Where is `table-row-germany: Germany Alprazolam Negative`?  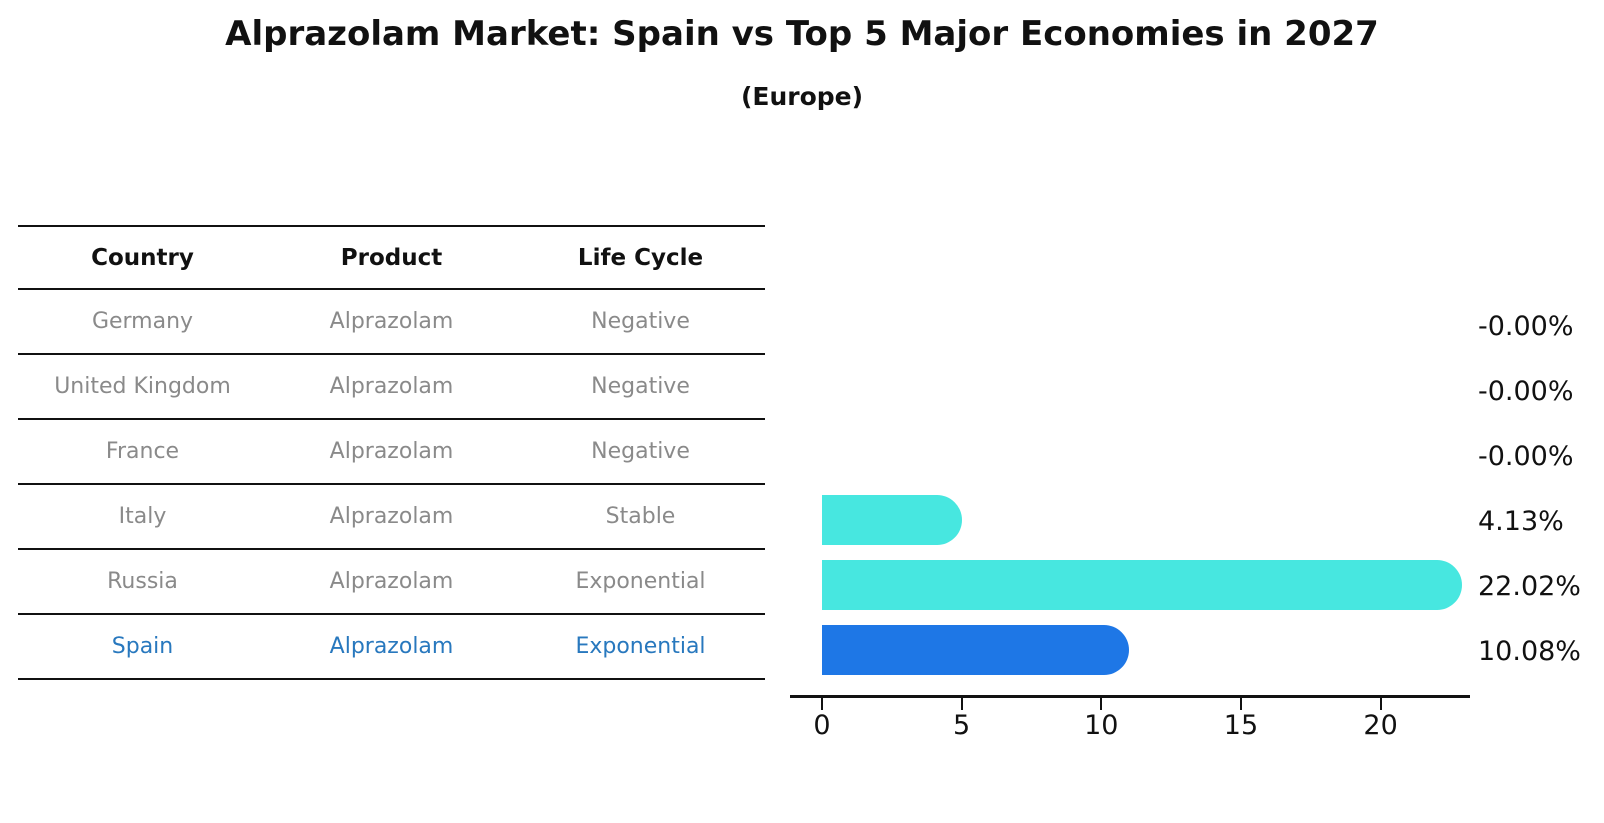
table-row-germany: Germany Alprazolam Negative is located at coordinates (391, 322).